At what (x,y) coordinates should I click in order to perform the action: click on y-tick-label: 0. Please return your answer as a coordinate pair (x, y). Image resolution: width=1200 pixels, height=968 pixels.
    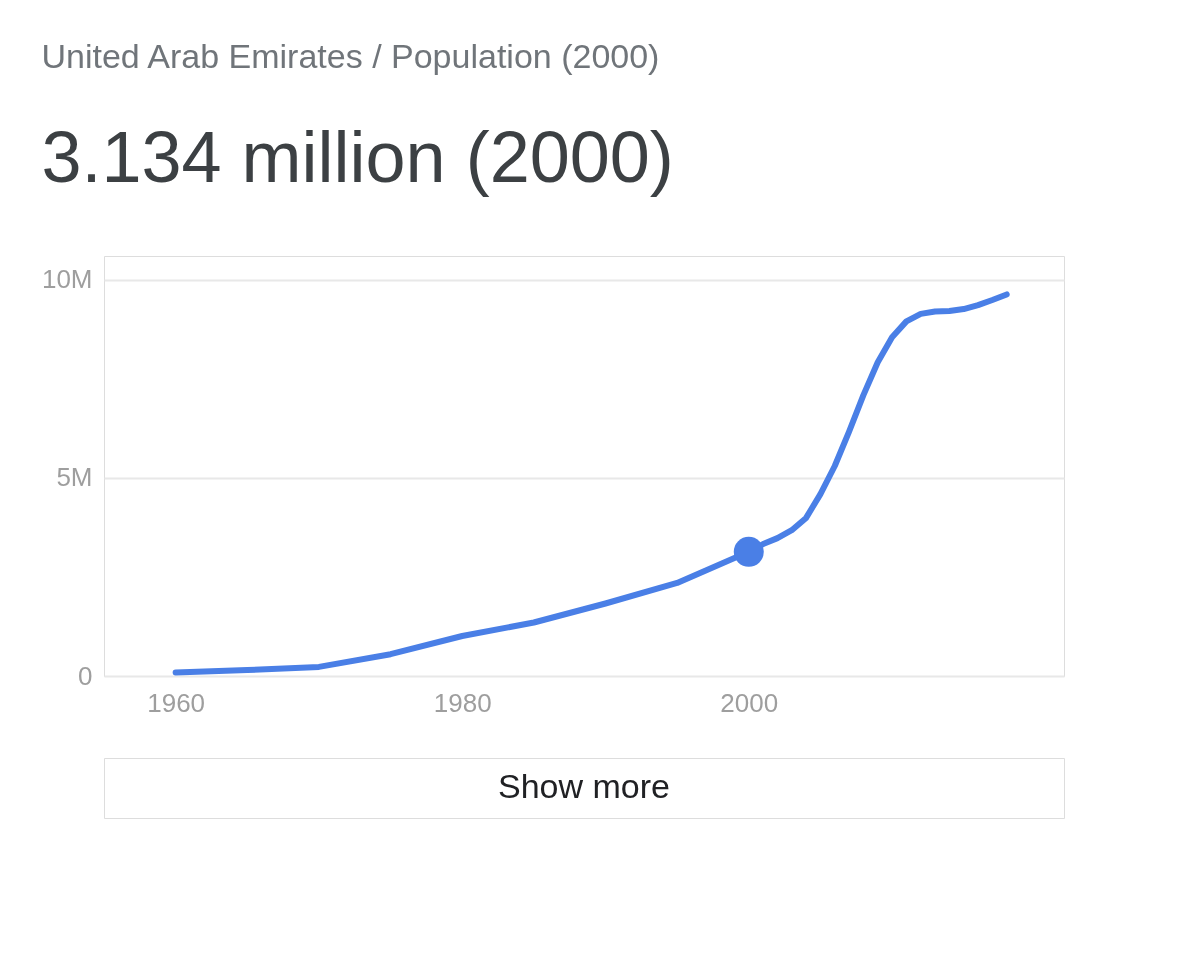
    Looking at the image, I should click on (85, 675).